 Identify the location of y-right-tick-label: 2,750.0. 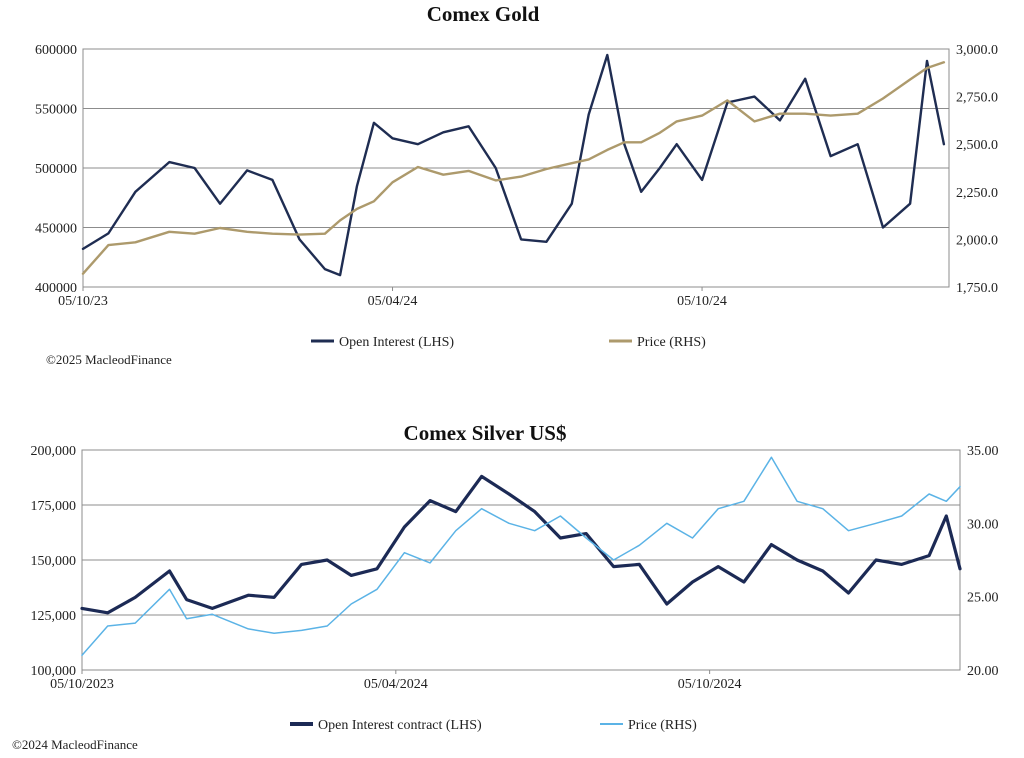
(977, 98).